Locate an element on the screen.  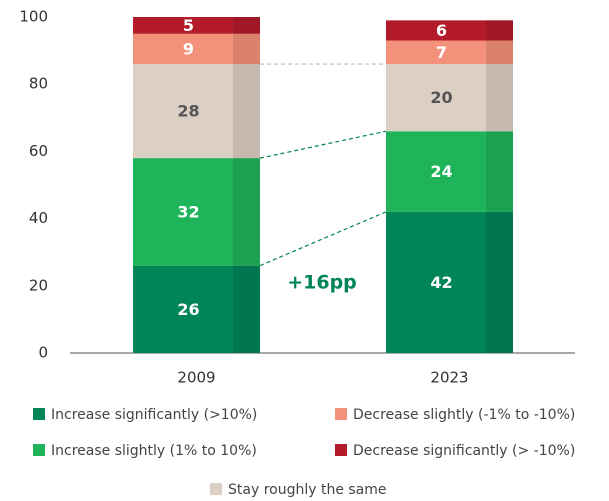
data-label: 20 is located at coordinates (441, 97).